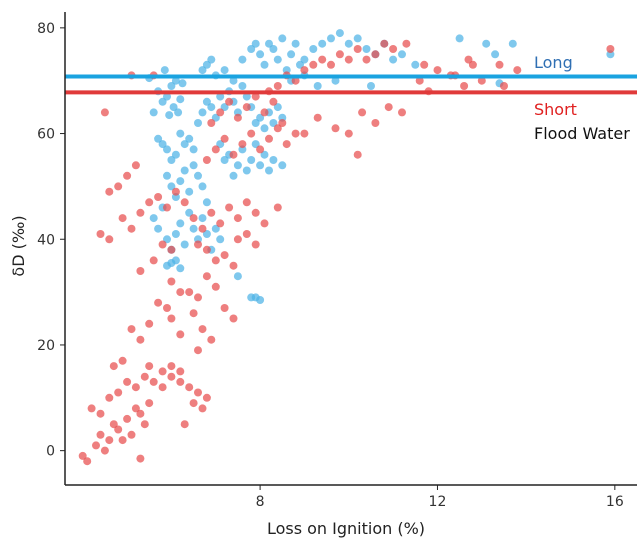 The height and width of the screenshot is (540, 637). Describe the element at coordinates (46, 135) in the screenshot. I see `y-tick-label: 60` at that location.